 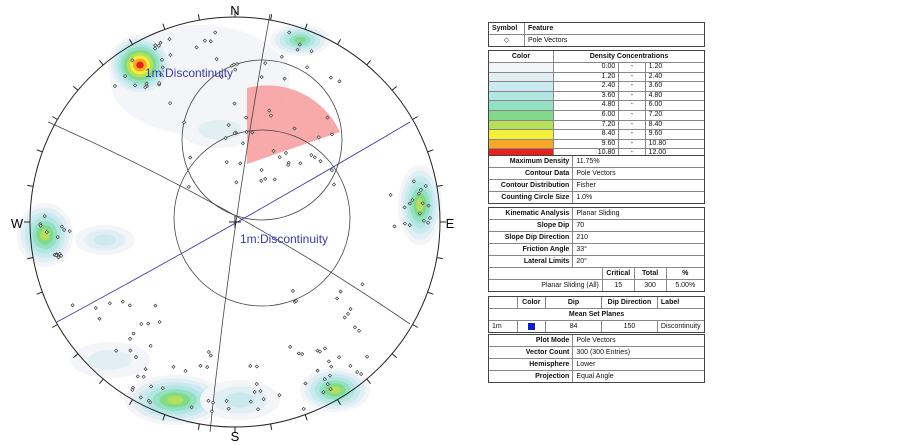 What do you see at coordinates (596, 185) in the screenshot?
I see `row: Contour Distribution Fisher` at bounding box center [596, 185].